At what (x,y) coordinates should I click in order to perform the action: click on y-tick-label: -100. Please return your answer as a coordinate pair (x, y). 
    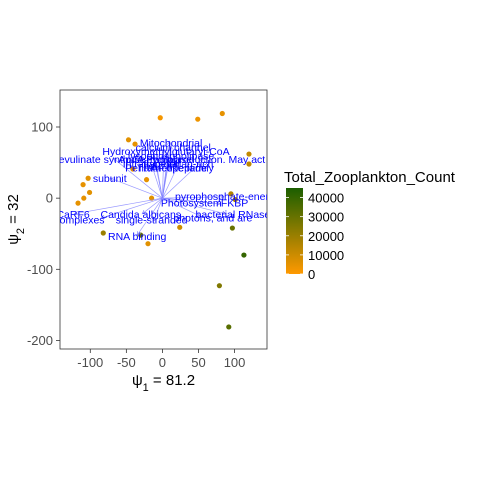
    Looking at the image, I should click on (40, 269).